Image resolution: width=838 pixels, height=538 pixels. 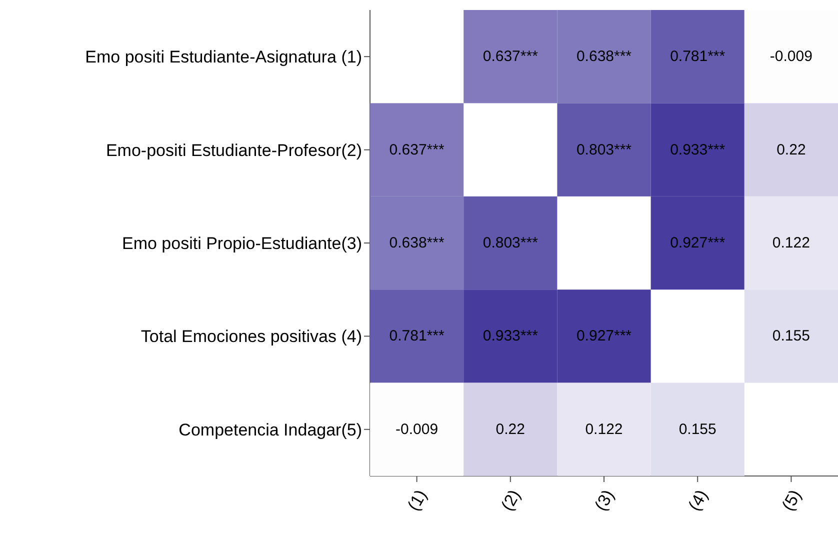 I want to click on y-tick-label: Competencia Indagar(5), so click(x=270, y=430).